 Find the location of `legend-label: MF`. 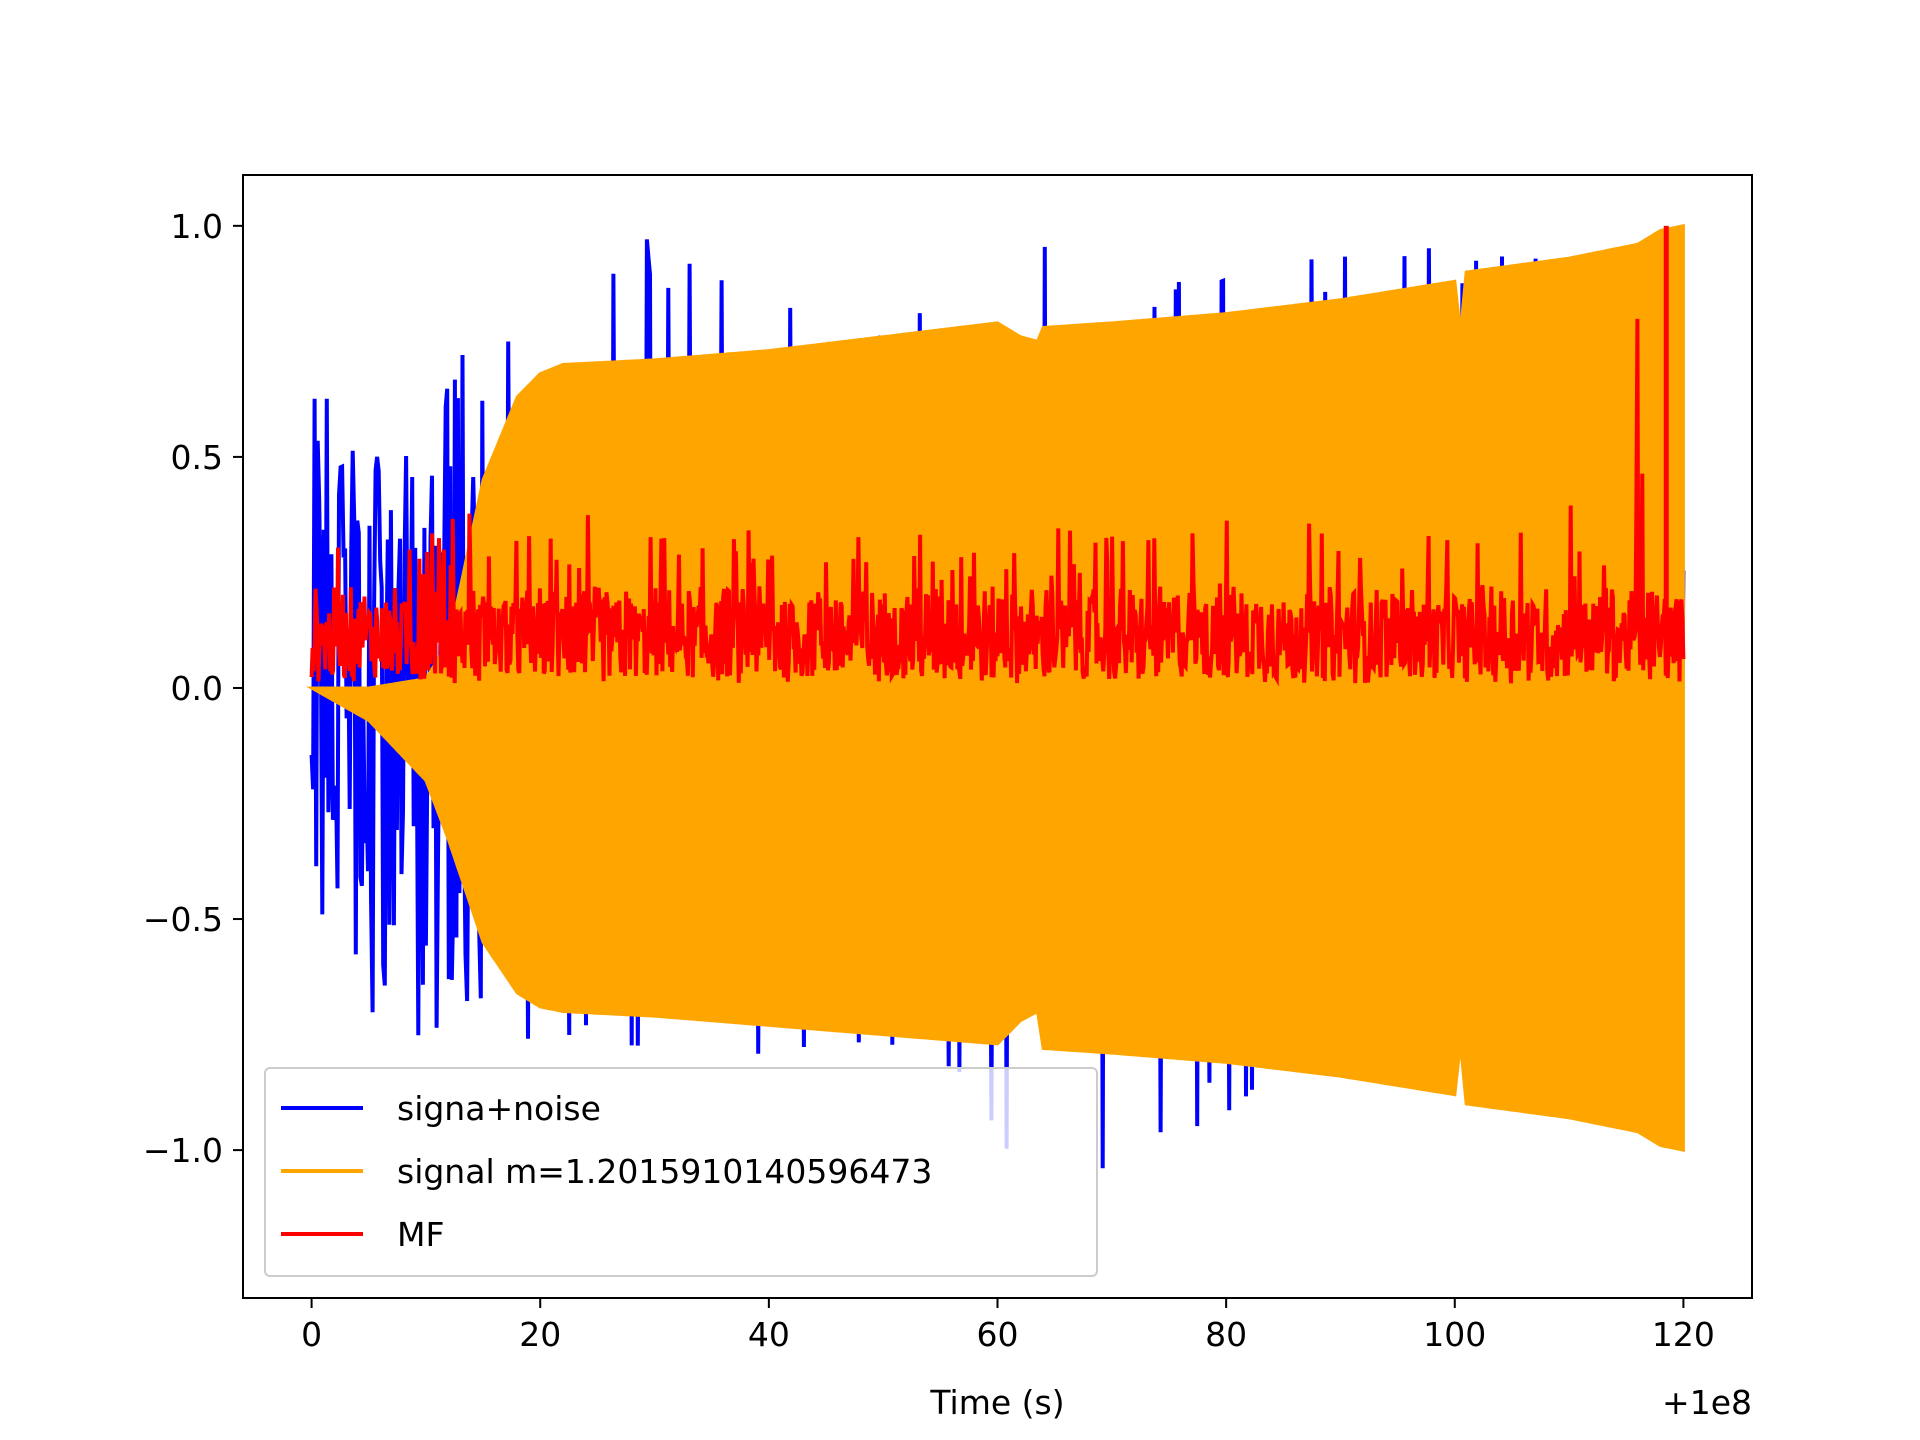

legend-label: MF is located at coordinates (420, 1234).